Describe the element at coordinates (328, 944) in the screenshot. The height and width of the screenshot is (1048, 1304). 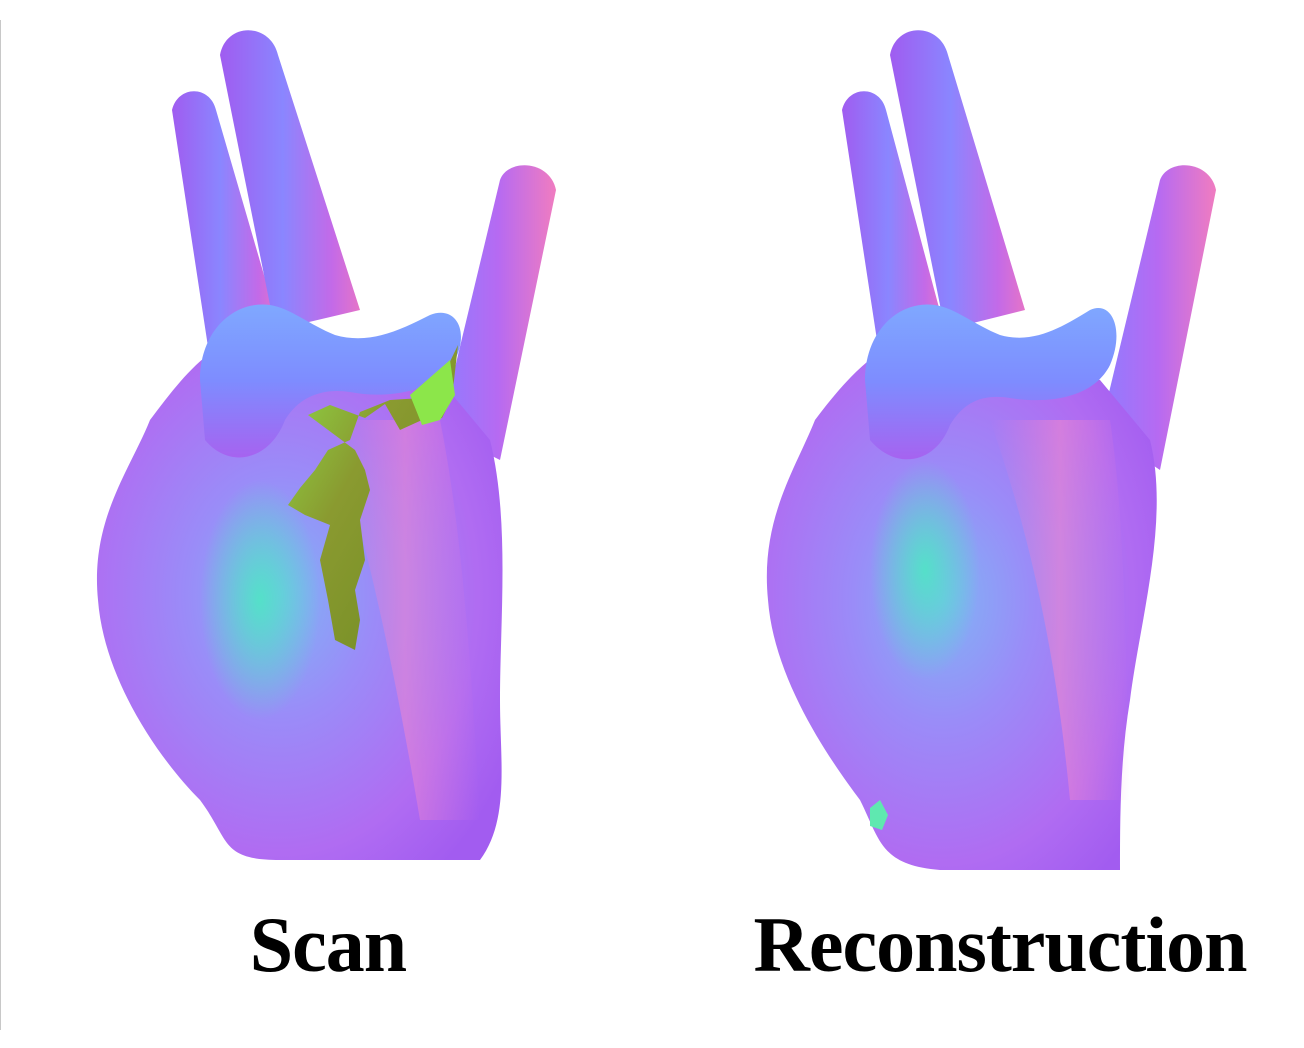
I see `scan-caption: Scan` at that location.